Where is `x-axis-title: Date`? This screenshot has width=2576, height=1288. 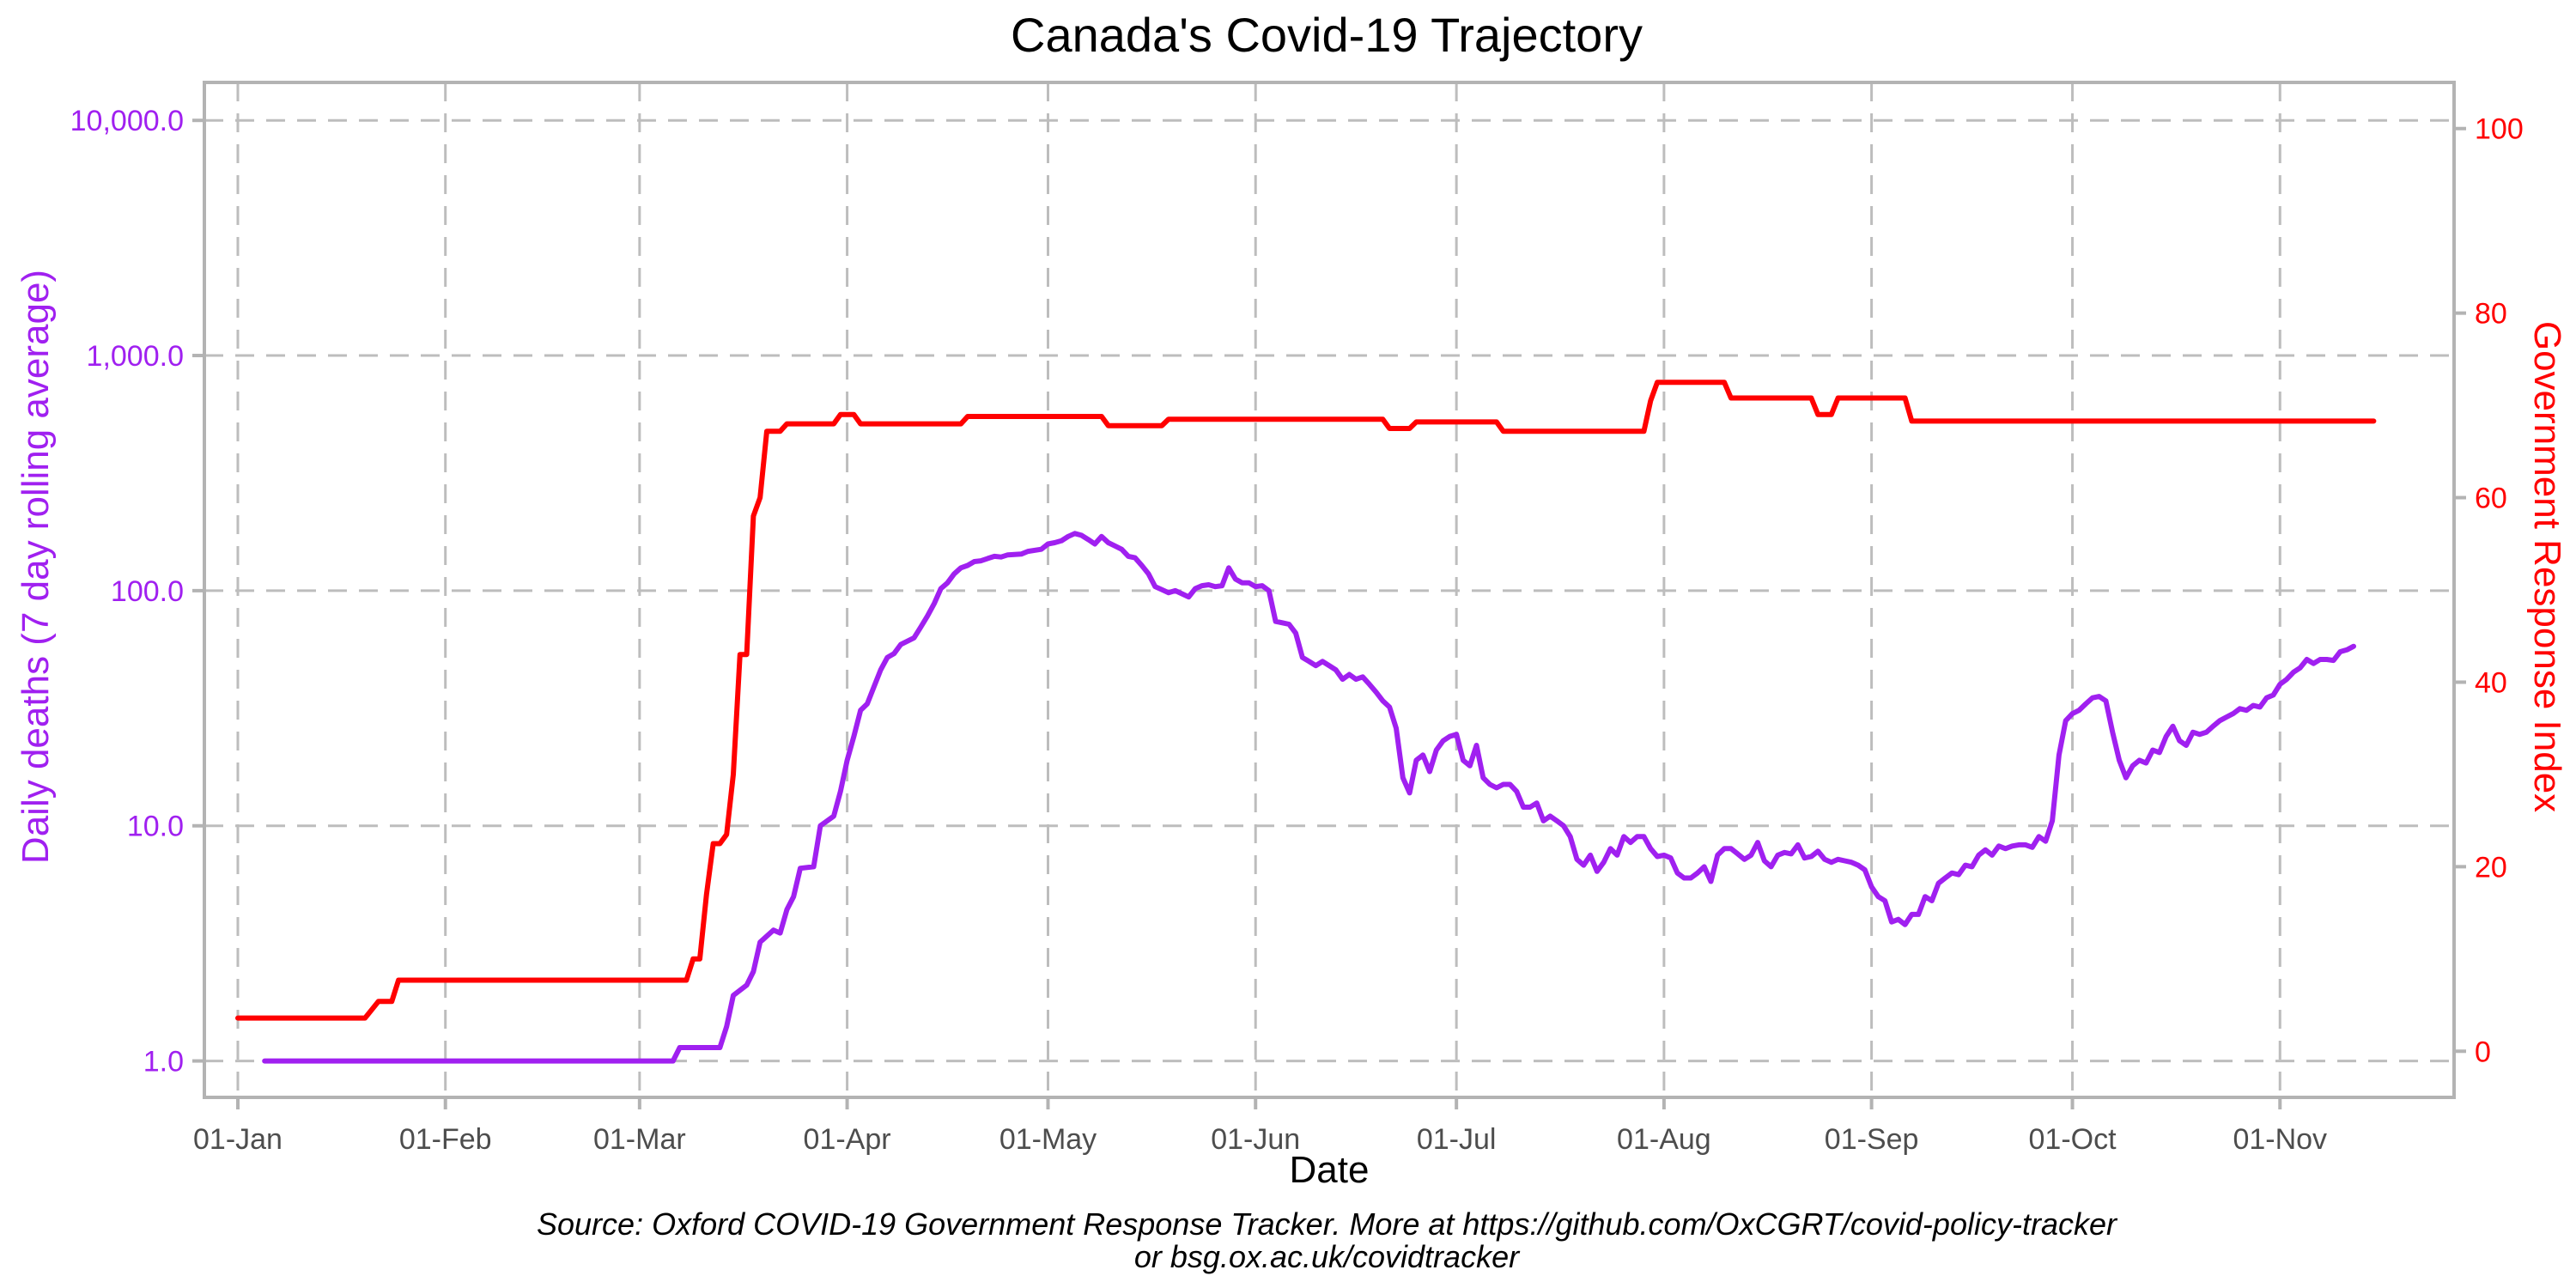 x-axis-title: Date is located at coordinates (1330, 1170).